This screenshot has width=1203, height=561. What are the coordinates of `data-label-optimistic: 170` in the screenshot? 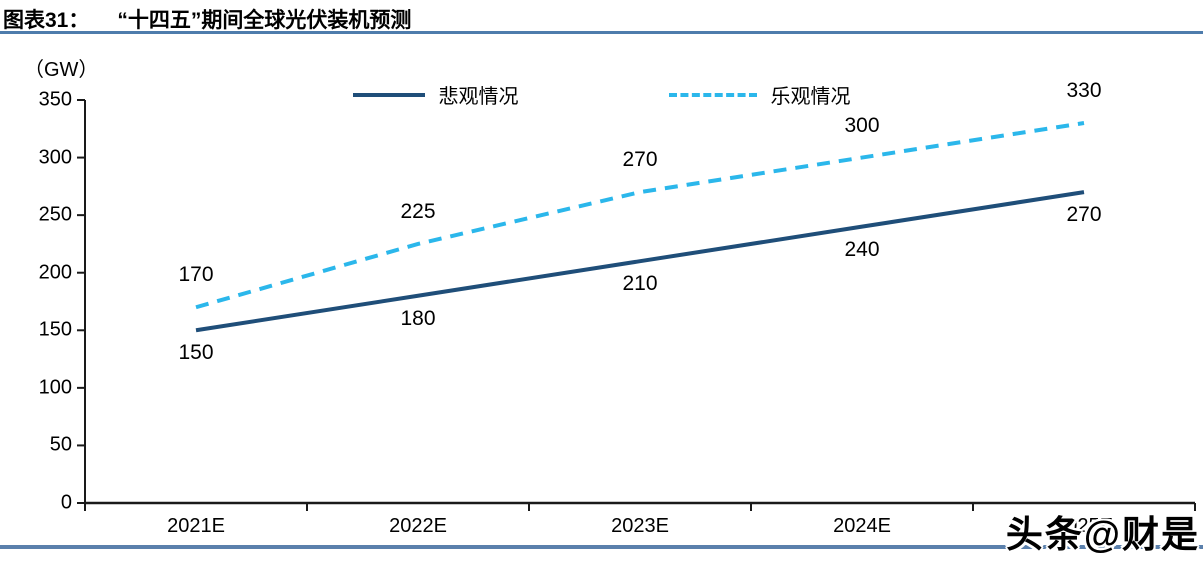 It's located at (196, 275).